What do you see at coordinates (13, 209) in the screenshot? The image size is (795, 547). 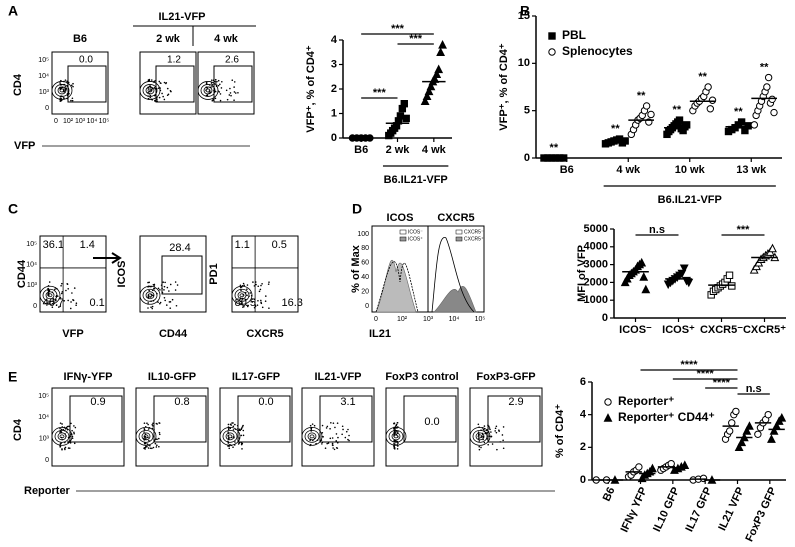 I see `panel-letter: C` at bounding box center [13, 209].